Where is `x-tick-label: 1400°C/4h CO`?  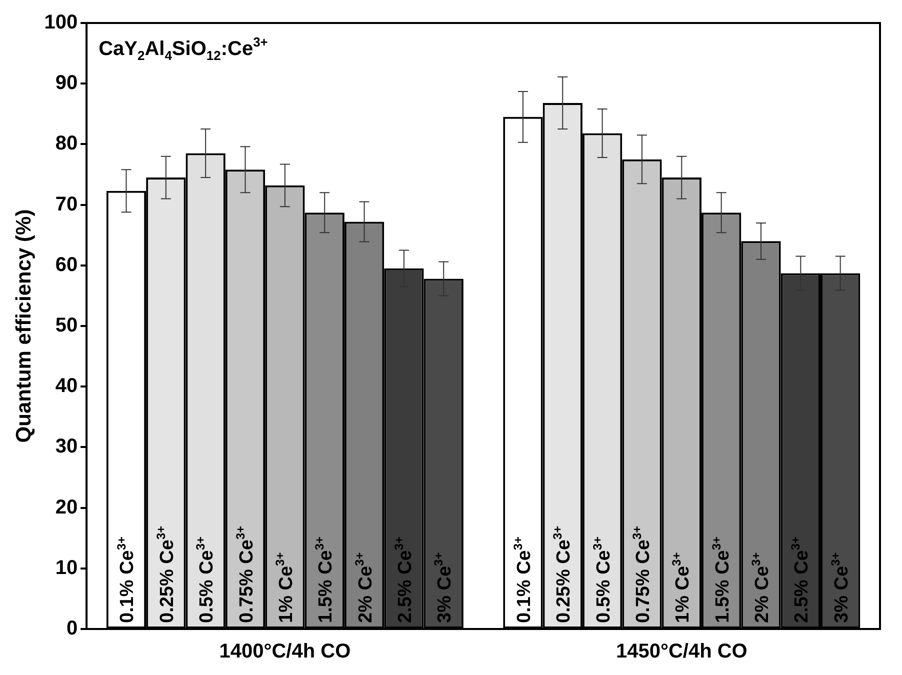
x-tick-label: 1400°C/4h CO is located at coordinates (285, 651).